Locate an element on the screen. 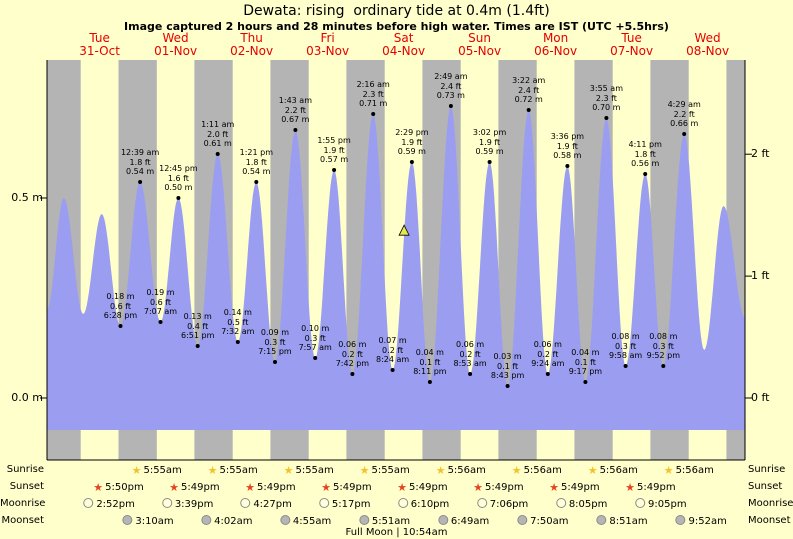  tide-label-line: 0.4 ft is located at coordinates (198, 326).